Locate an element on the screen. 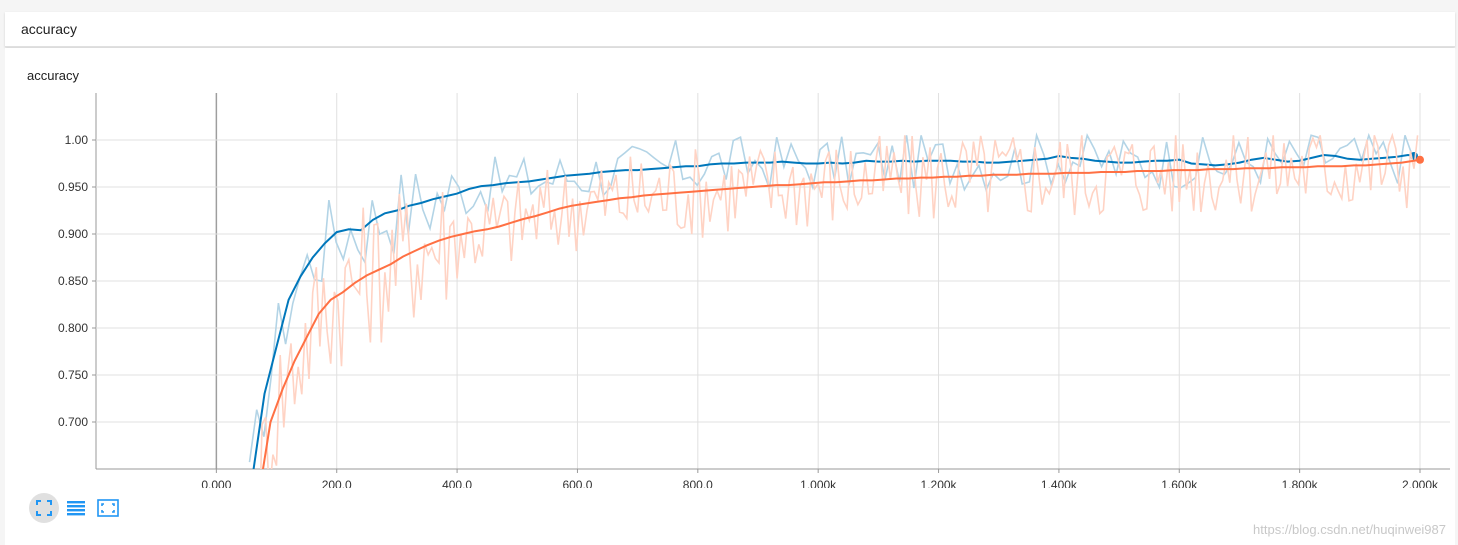  y-tick-label: 1.00 is located at coordinates (77, 140).